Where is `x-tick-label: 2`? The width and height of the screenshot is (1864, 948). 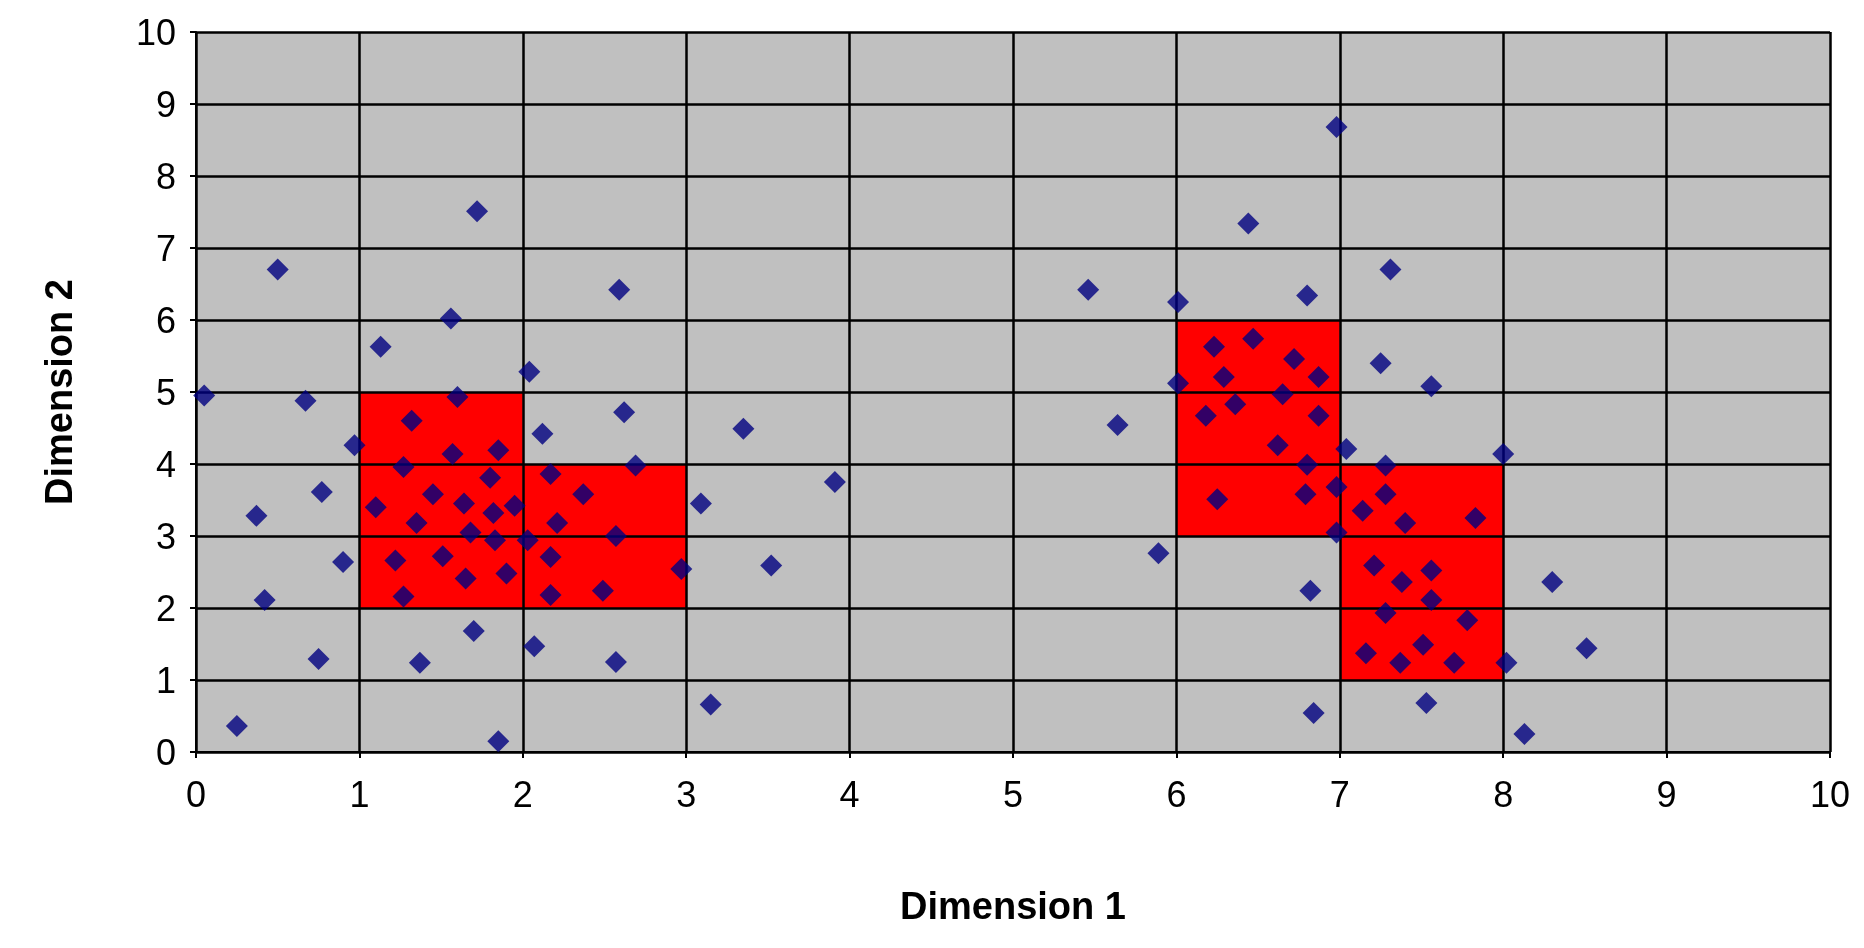
x-tick-label: 2 is located at coordinates (522, 794).